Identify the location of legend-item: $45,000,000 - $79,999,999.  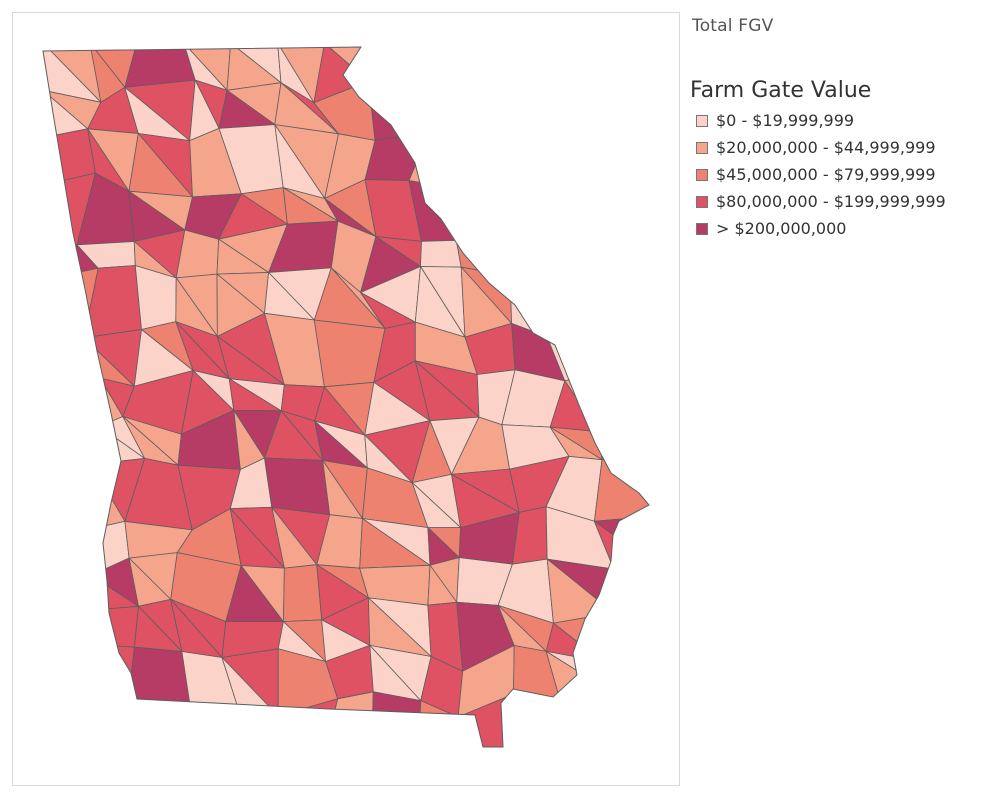
(840, 174).